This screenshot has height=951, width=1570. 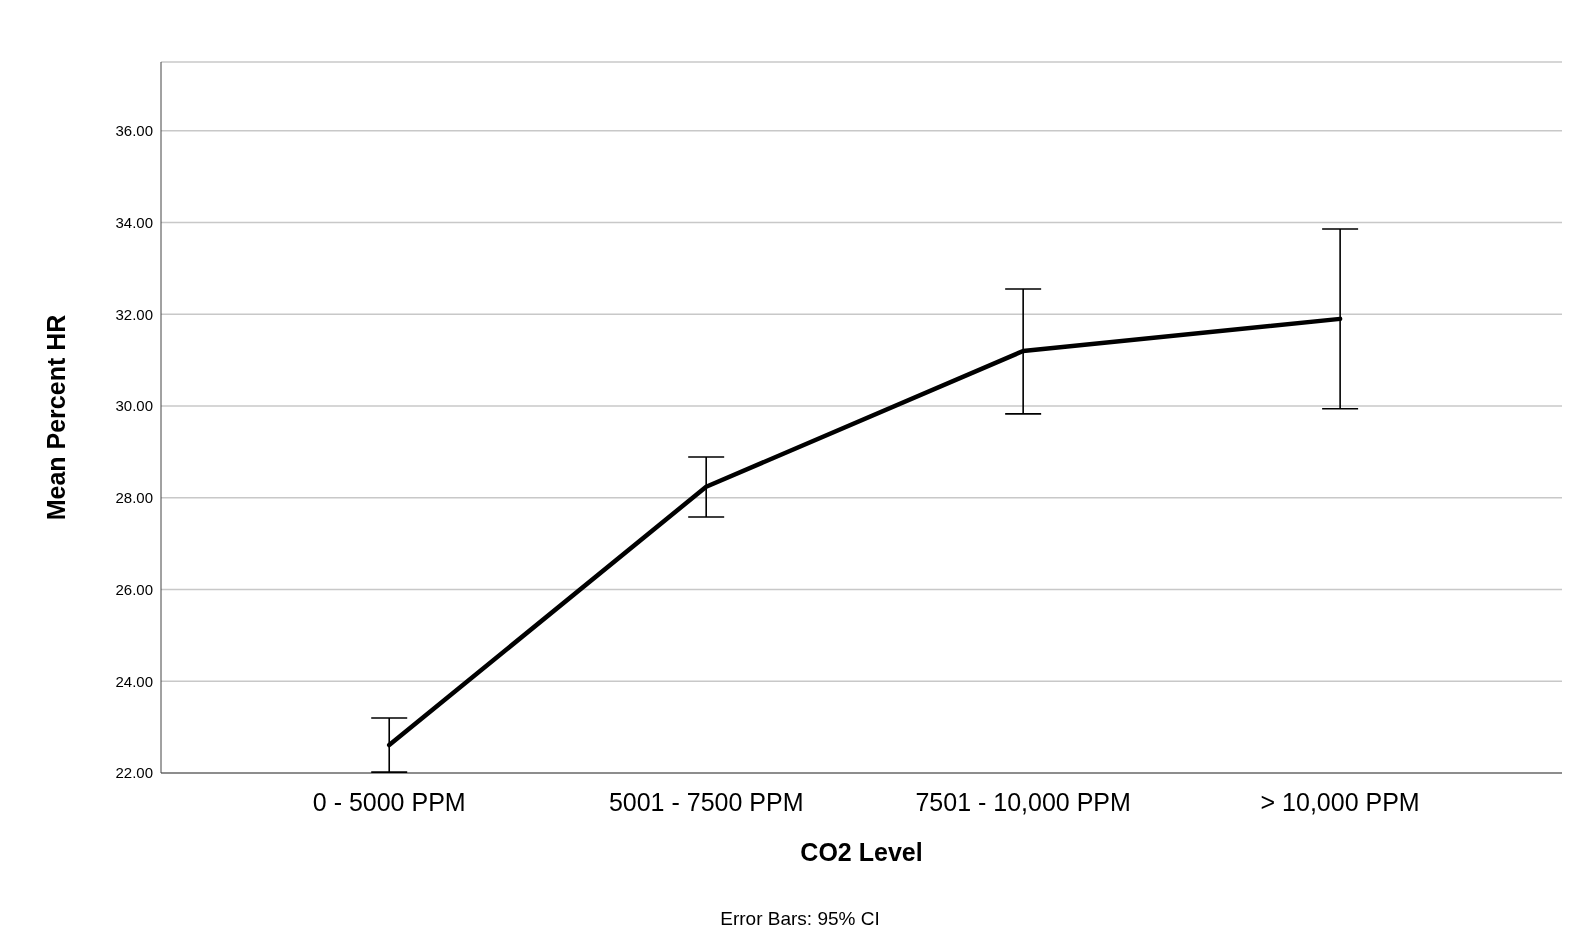 What do you see at coordinates (134, 131) in the screenshot?
I see `y-tick-label: 36.00` at bounding box center [134, 131].